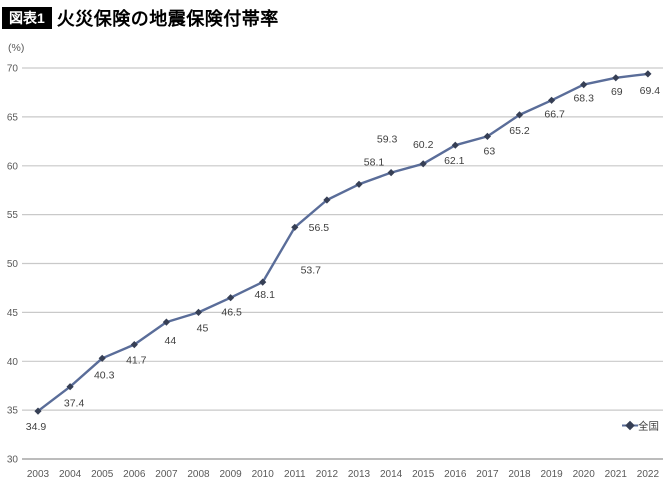 The image size is (670, 484). I want to click on data-point-label: 48.1, so click(264, 295).